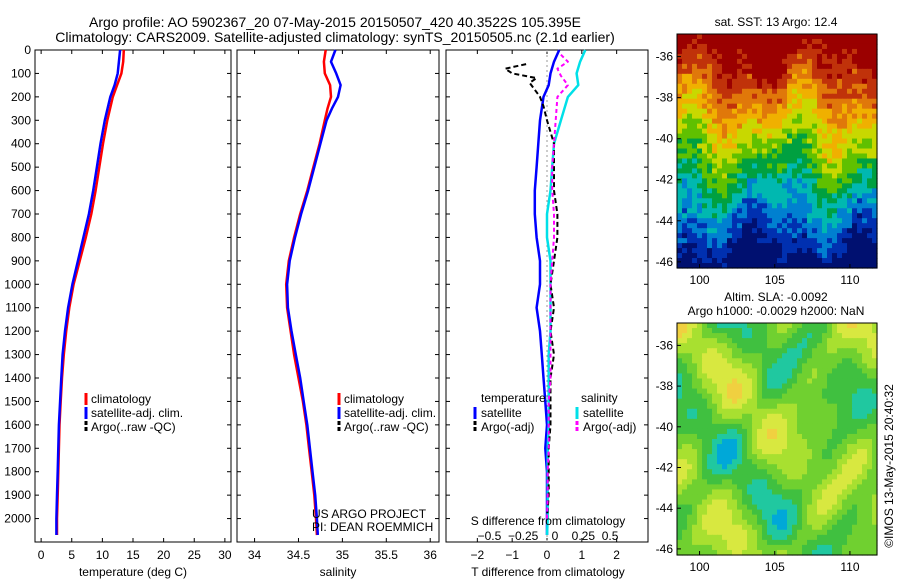  Describe the element at coordinates (137, 413) in the screenshot. I see `legend-satellite-label: satellite-adj. clim.` at that location.